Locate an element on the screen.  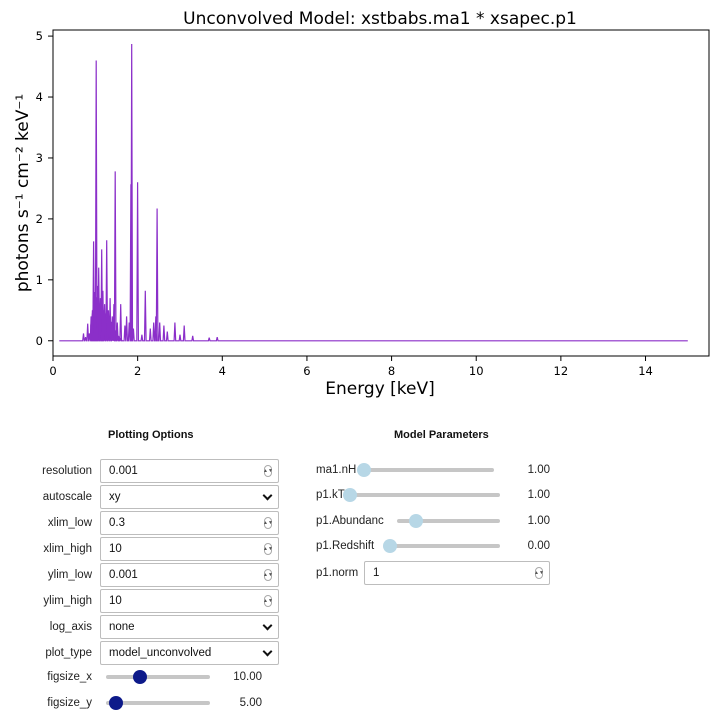
p1-kt-label: p1.kT is located at coordinates (330, 495).